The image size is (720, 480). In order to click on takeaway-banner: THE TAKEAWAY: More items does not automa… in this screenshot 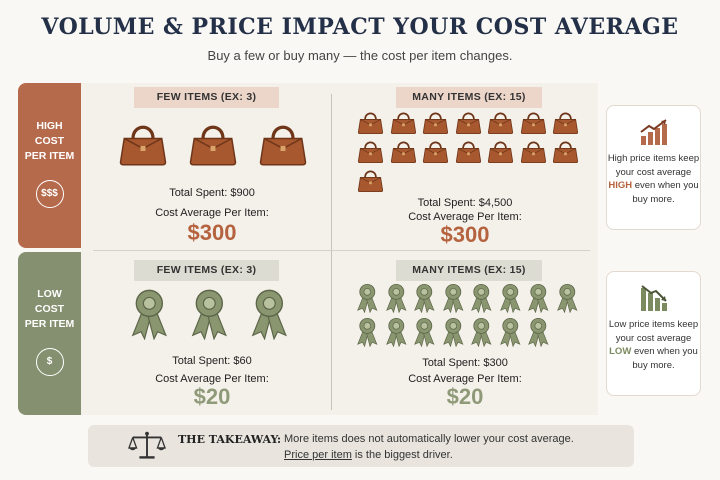, I will do `click(361, 446)`.